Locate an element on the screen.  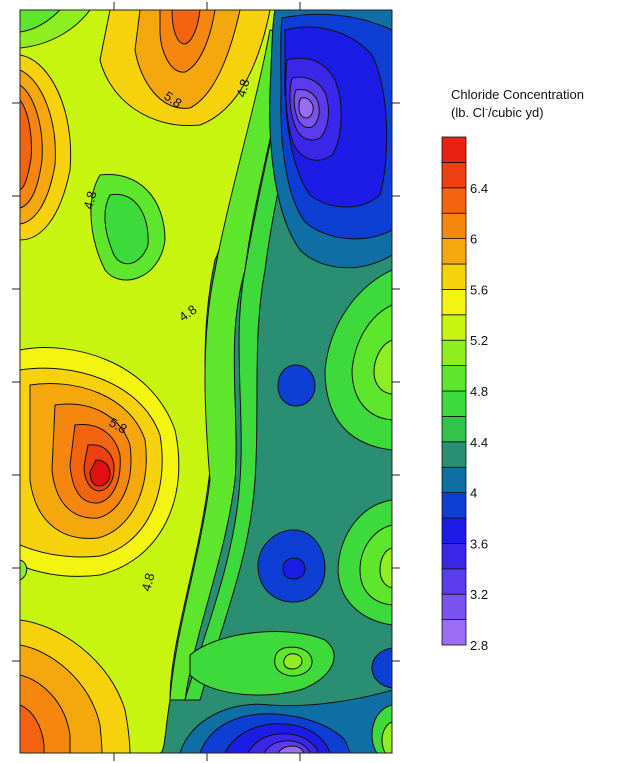
legend-tick-label: 4.4 is located at coordinates (479, 442).